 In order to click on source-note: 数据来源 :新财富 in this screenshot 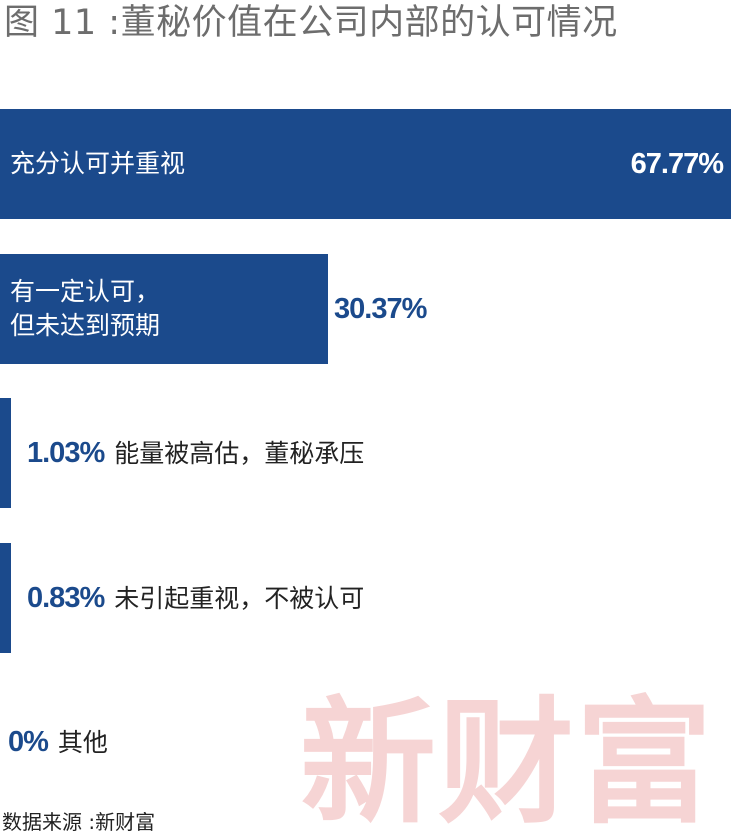, I will do `click(79, 822)`.